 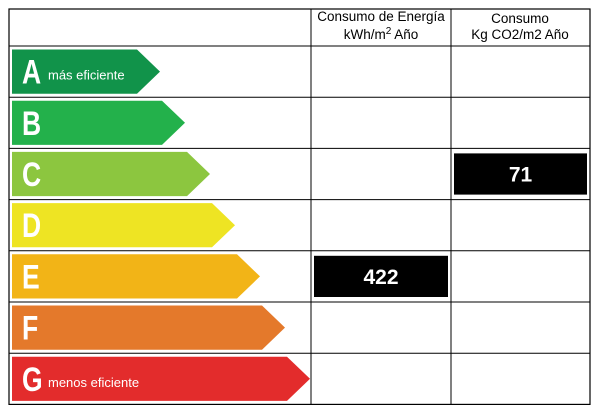 I want to click on class-letter-g: G, so click(x=32, y=380).